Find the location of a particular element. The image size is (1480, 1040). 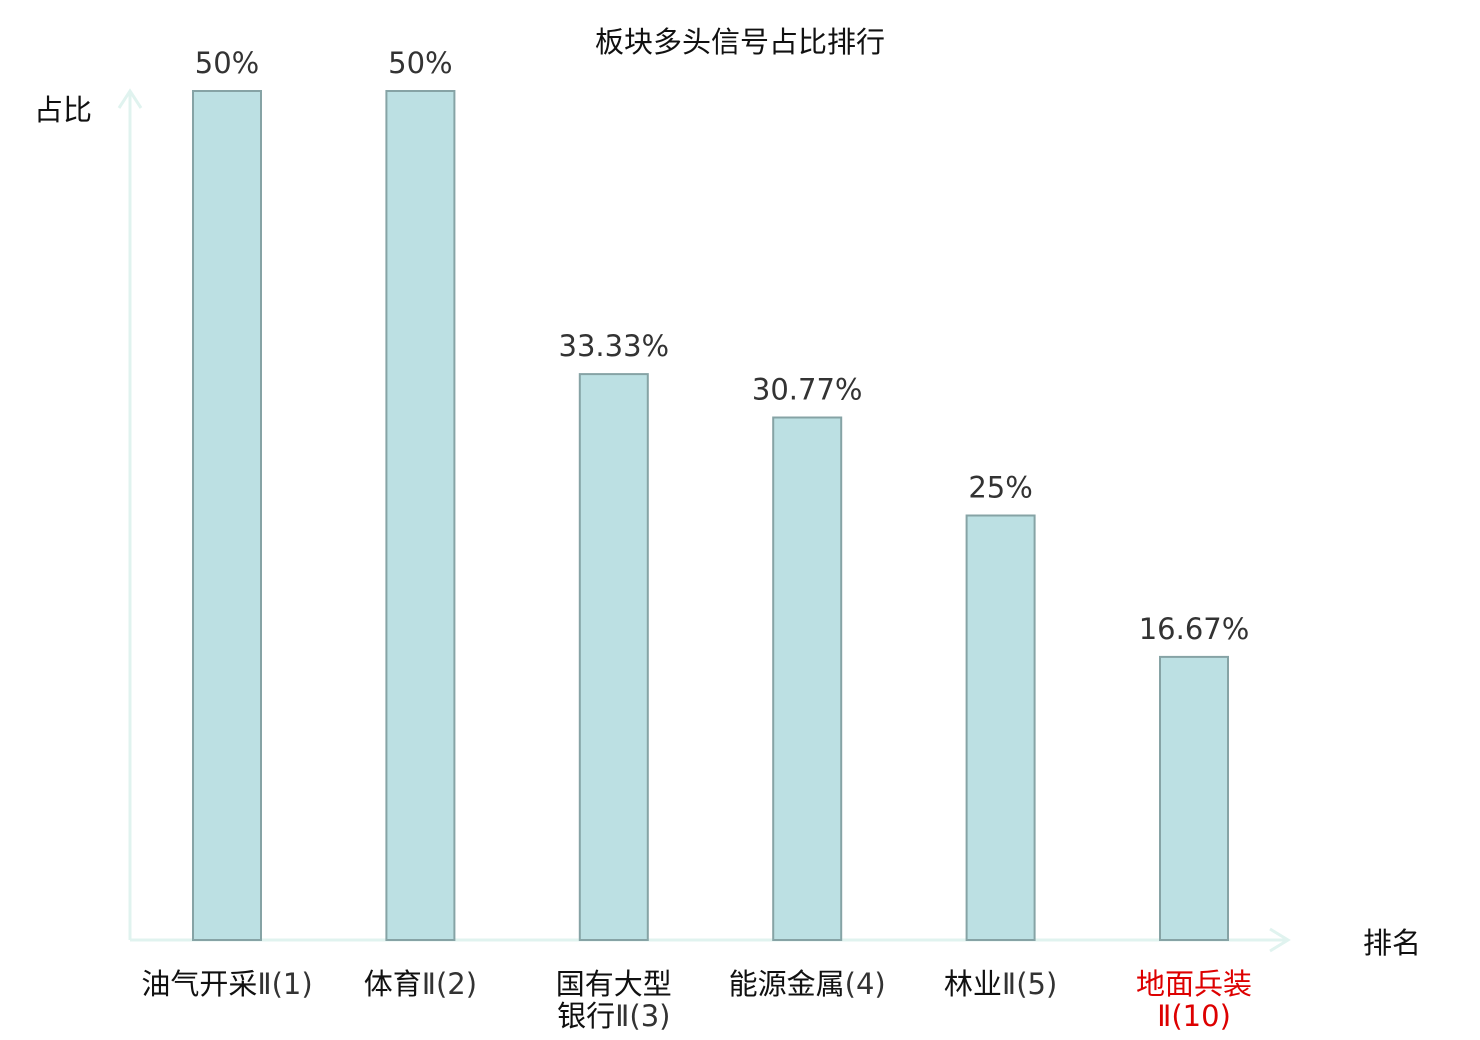

value-label-4: 30.77% is located at coordinates (807, 390).